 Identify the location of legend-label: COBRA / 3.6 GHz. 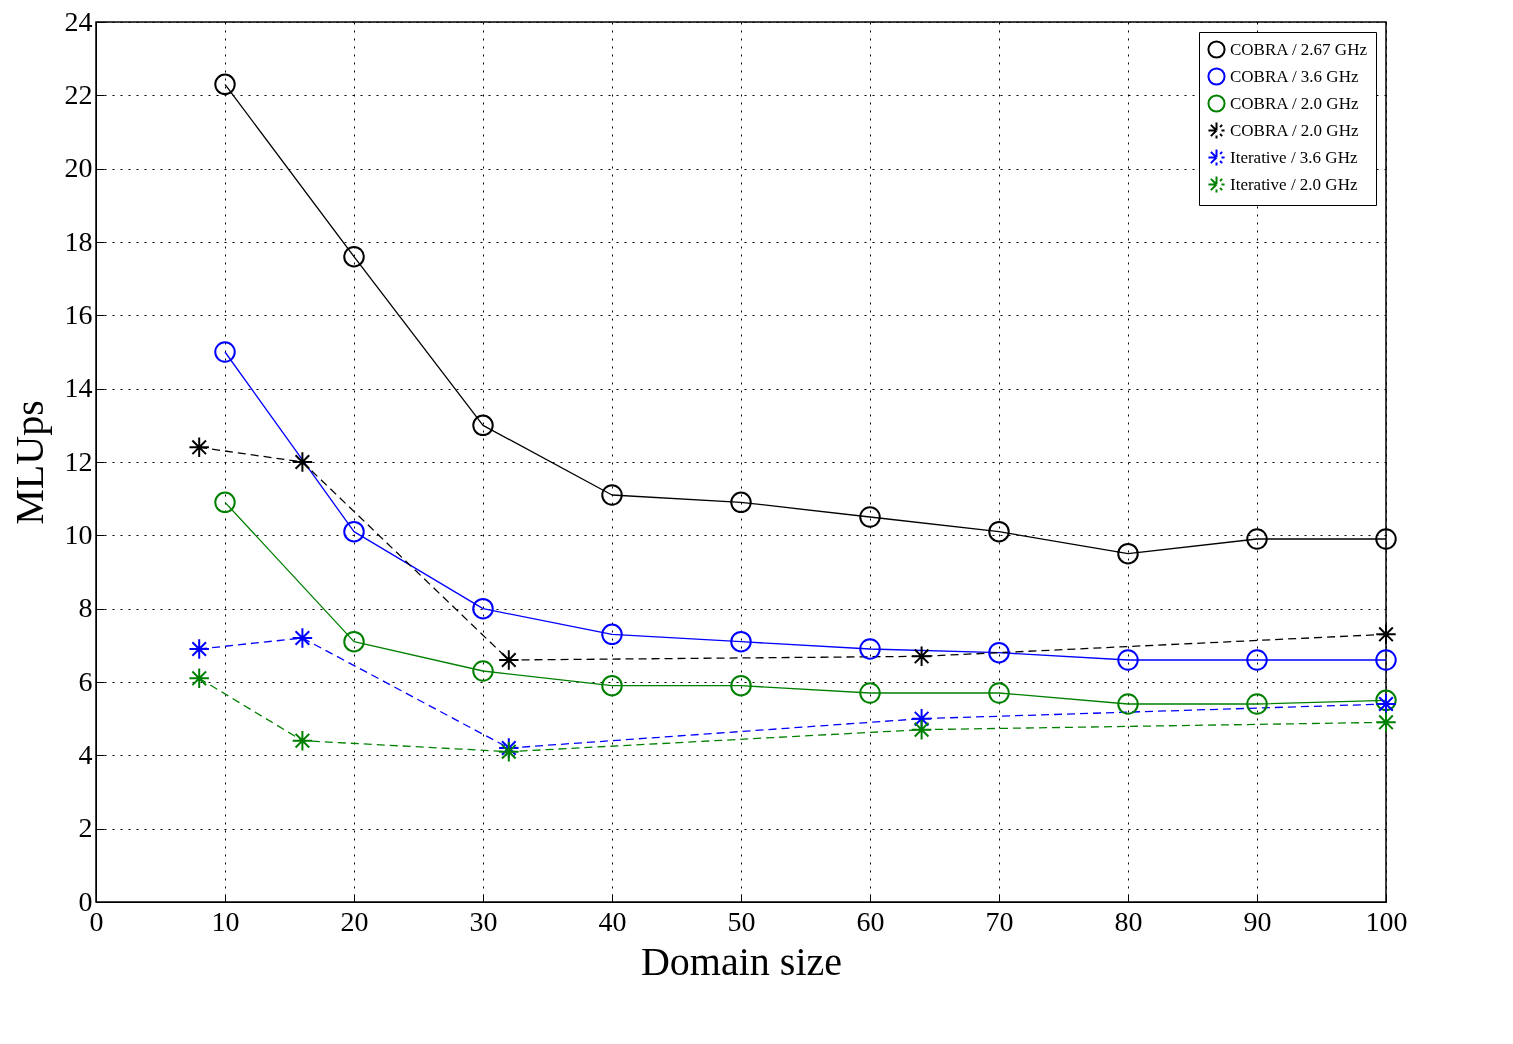
(1294, 76).